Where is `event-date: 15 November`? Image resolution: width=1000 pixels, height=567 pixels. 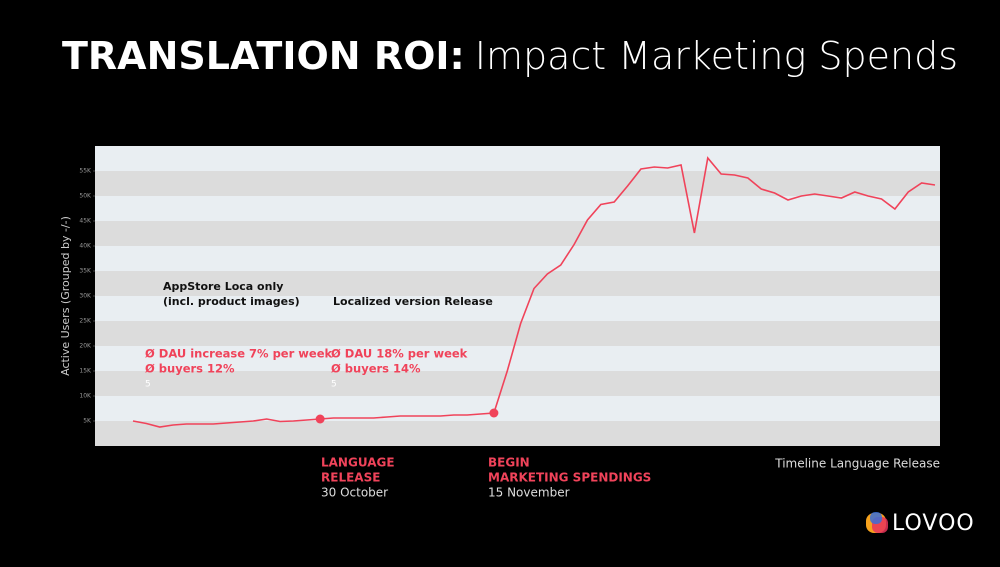 event-date: 15 November is located at coordinates (529, 493).